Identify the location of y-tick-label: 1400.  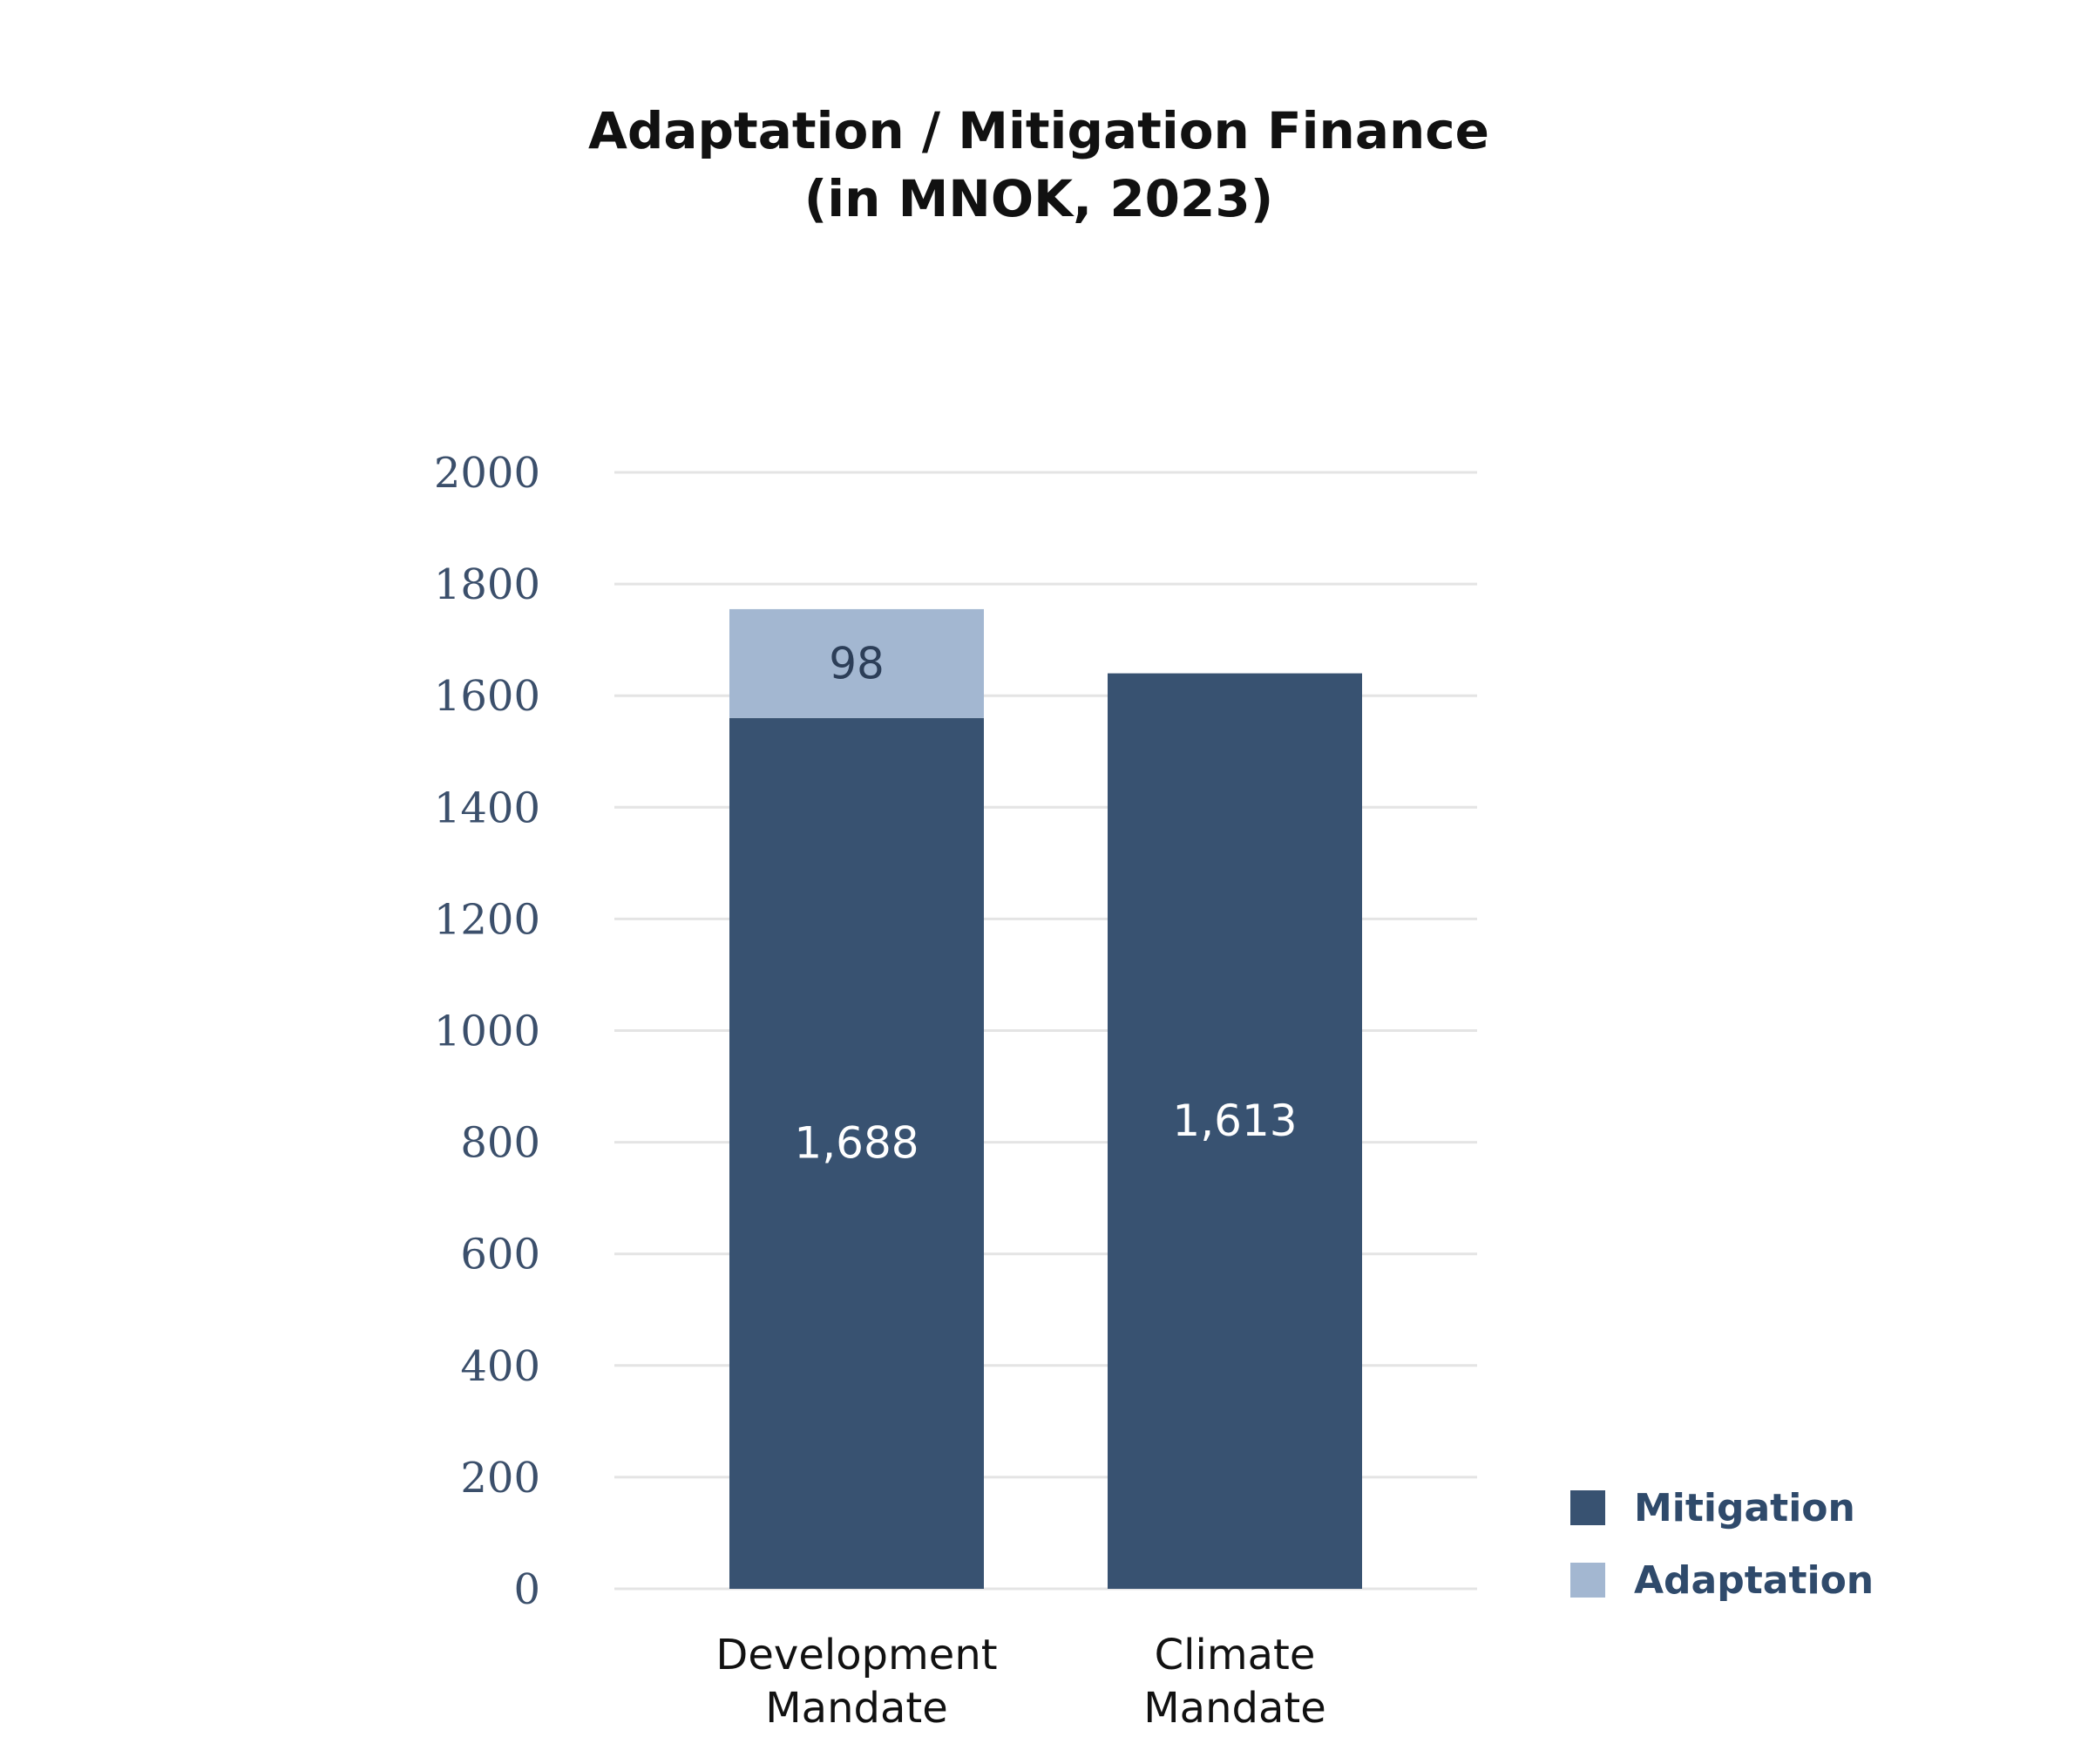
(487, 808).